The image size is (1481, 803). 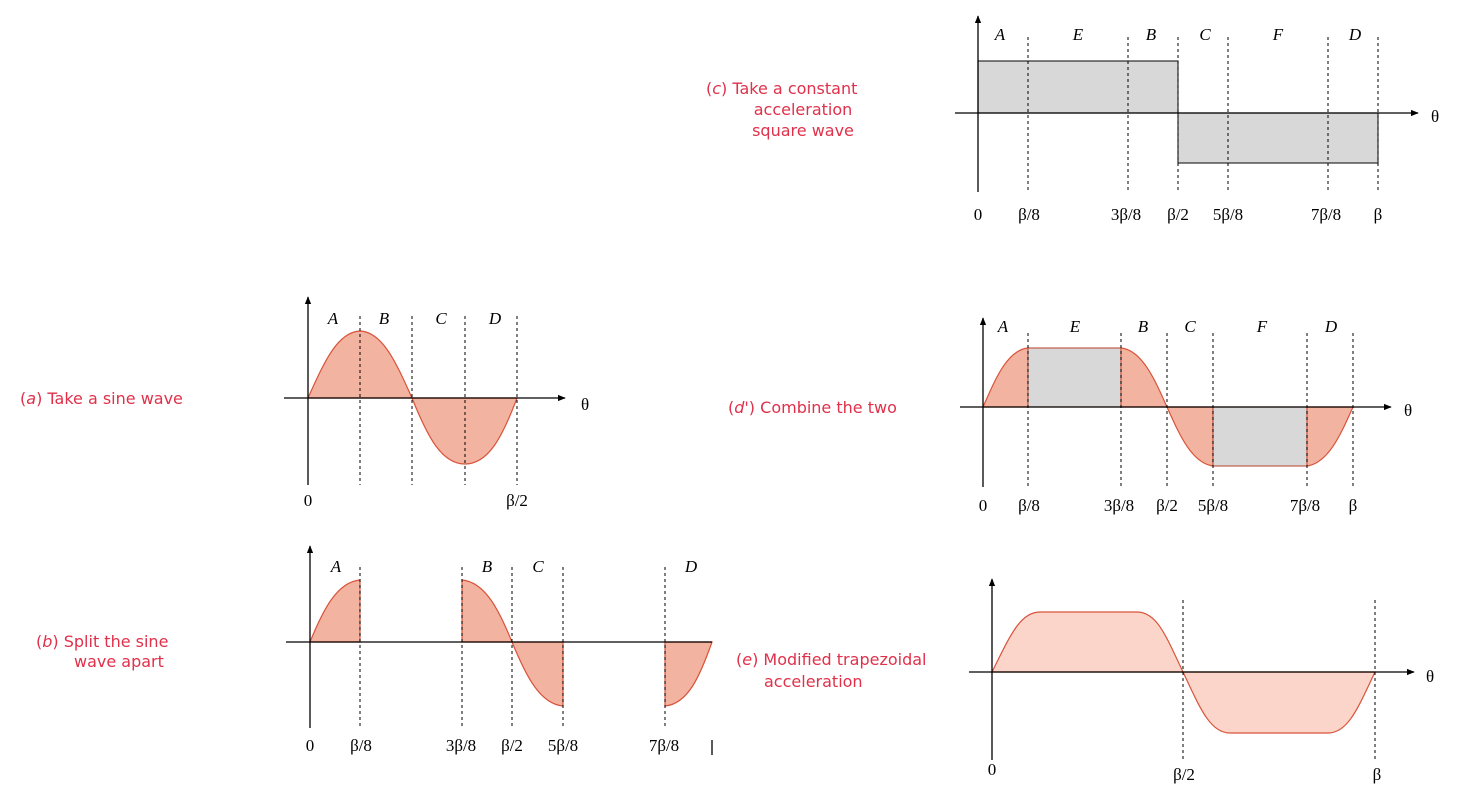 I want to click on tick-b-7beta-8: 7β/8, so click(x=664, y=745).